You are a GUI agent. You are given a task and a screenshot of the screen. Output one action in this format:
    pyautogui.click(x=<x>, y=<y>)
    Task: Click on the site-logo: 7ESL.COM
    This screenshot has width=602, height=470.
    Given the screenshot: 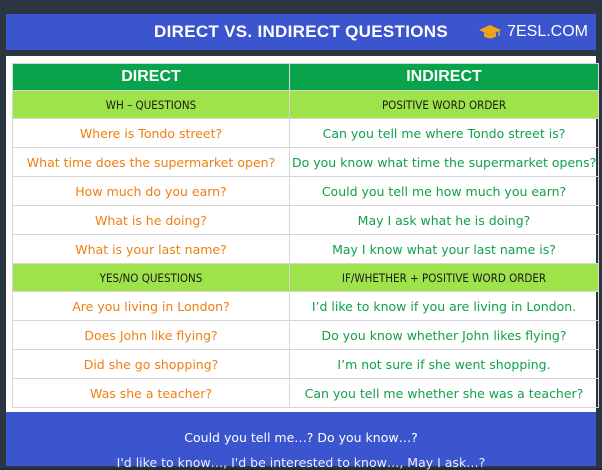 What is the action you would take?
    pyautogui.click(x=533, y=32)
    